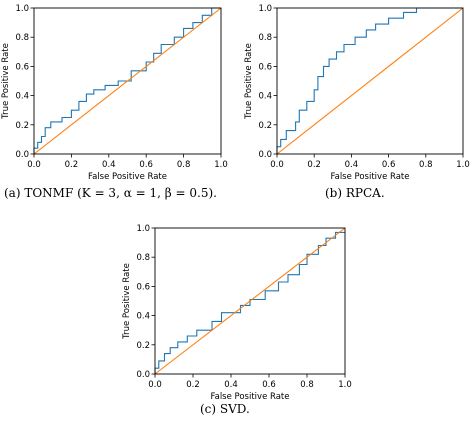 The width and height of the screenshot is (474, 422). I want to click on caption-rpca: (b) RPCA., so click(355, 193).